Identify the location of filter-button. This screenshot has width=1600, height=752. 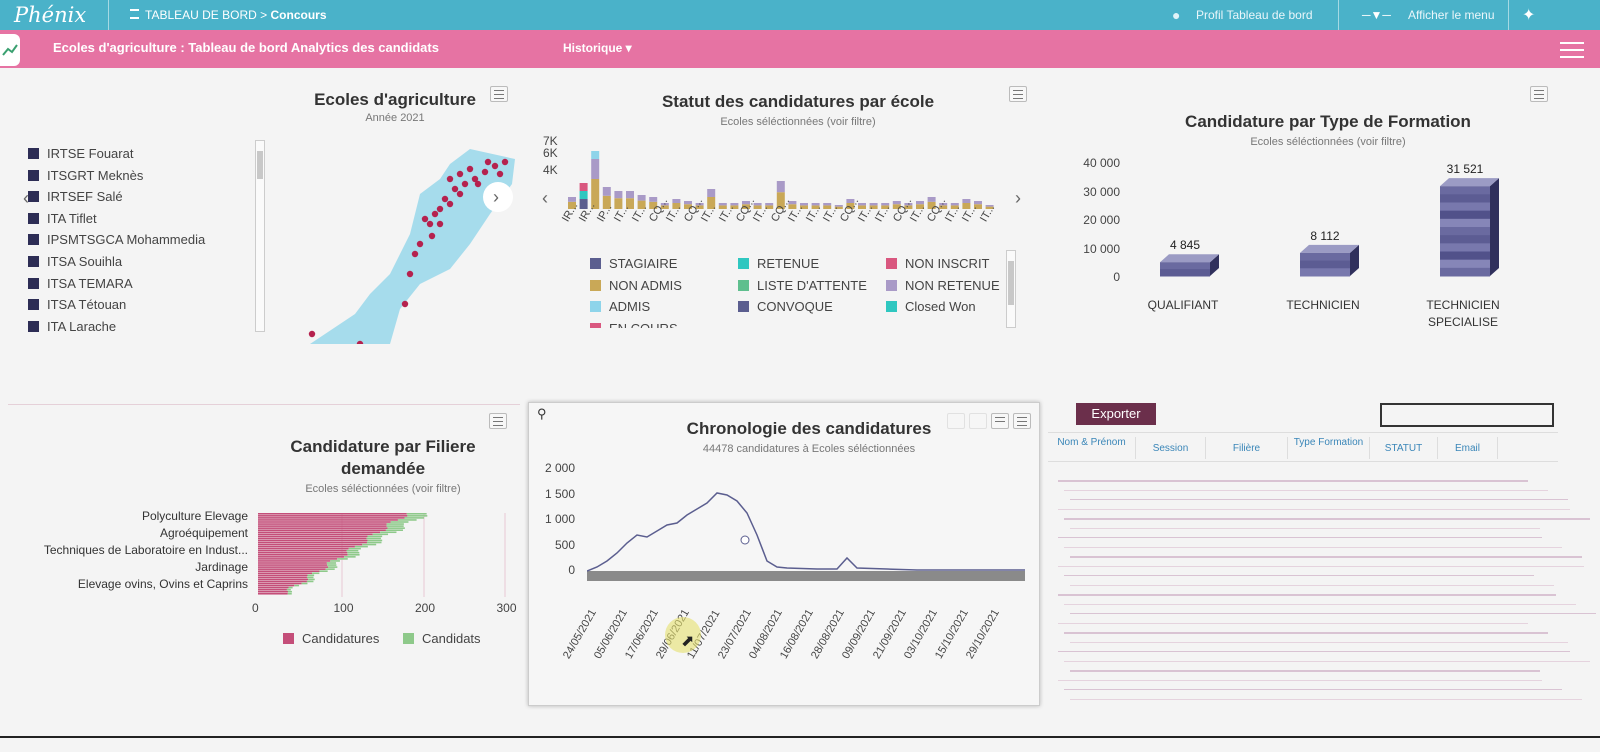
(1000, 421).